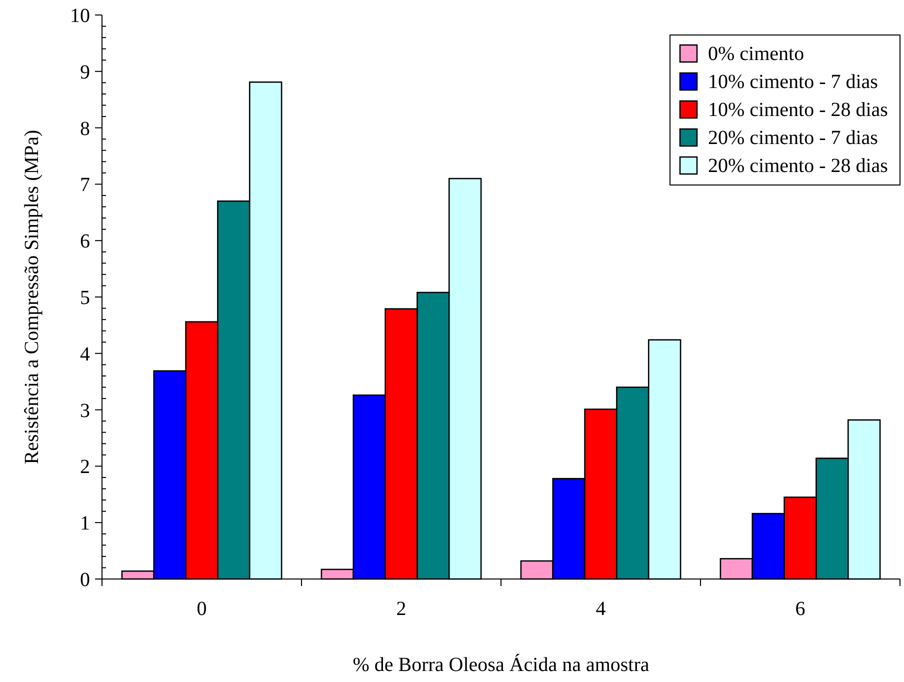 The width and height of the screenshot is (904, 682). I want to click on x-tick-label: 6, so click(800, 609).